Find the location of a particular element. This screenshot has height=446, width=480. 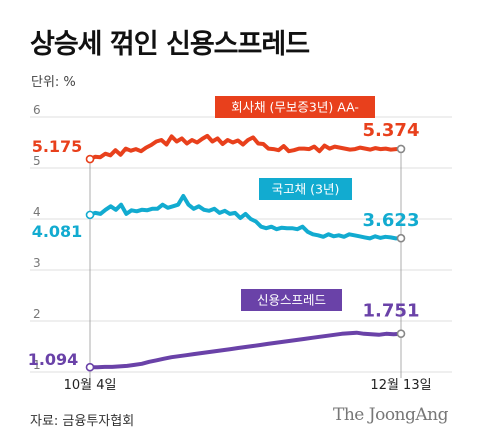

start-value-label: 1.094 is located at coordinates (53, 359).